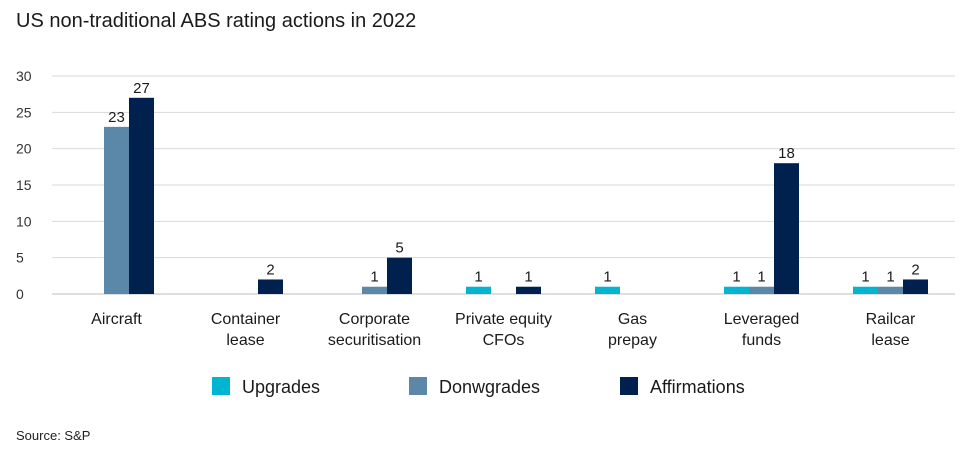 Image resolution: width=980 pixels, height=457 pixels. I want to click on y-tick-label: 20, so click(24, 149).